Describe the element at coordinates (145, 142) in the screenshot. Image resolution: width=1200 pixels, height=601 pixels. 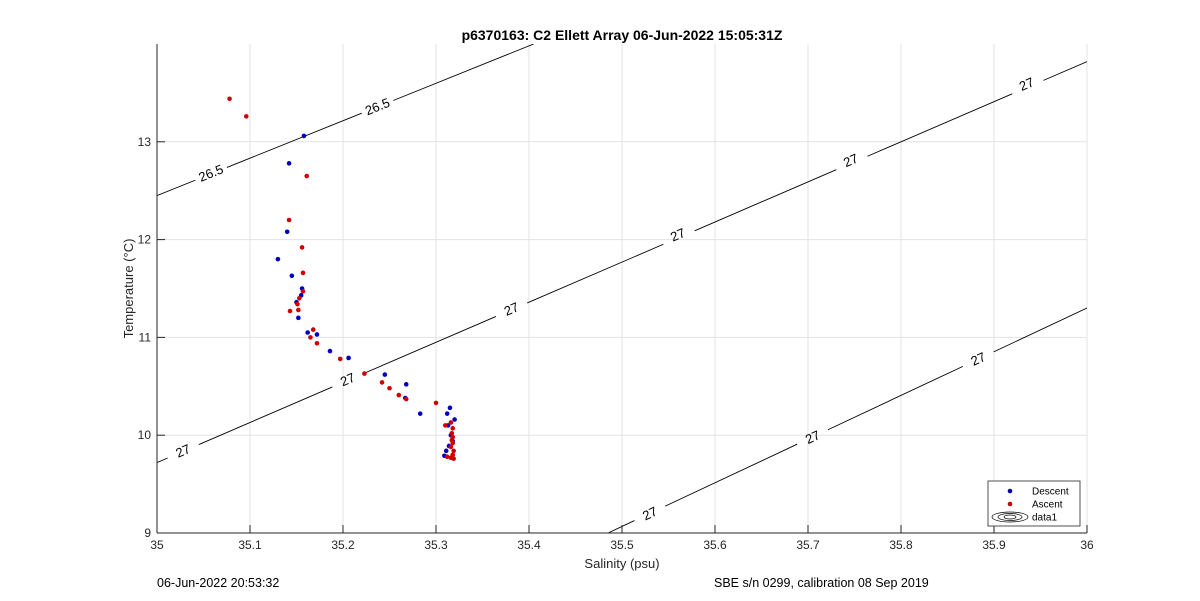
I see `y-tick-label: 13` at that location.